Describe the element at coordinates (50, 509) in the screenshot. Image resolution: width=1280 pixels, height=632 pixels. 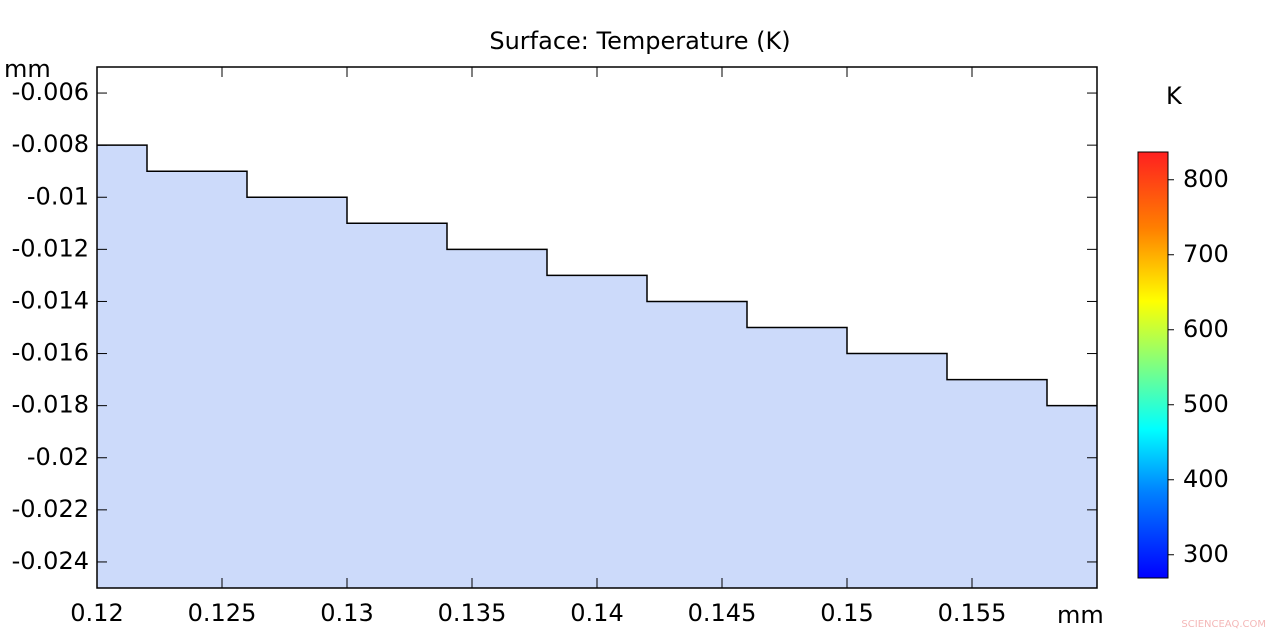
I see `y-tick-label: -0.022` at that location.